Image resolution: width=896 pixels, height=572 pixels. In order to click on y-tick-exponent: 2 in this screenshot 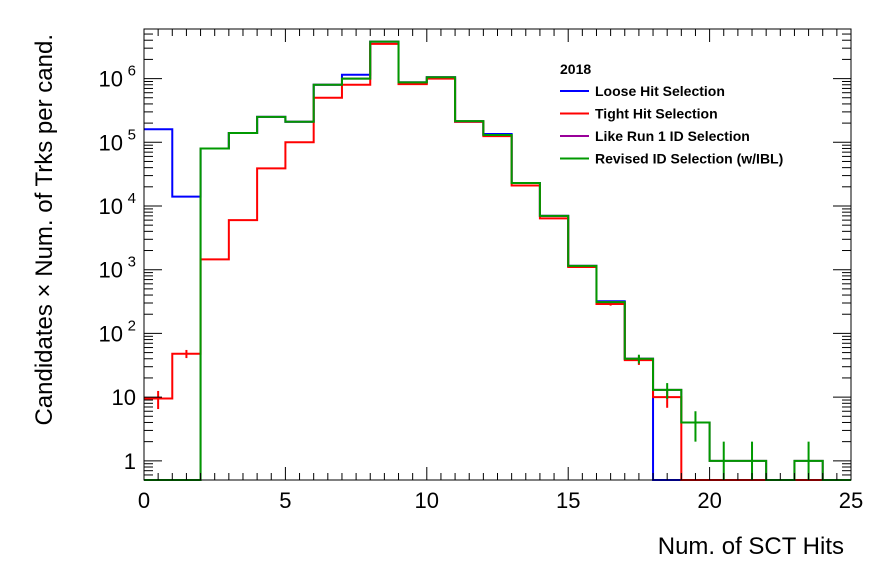, I will do `click(132, 325)`.